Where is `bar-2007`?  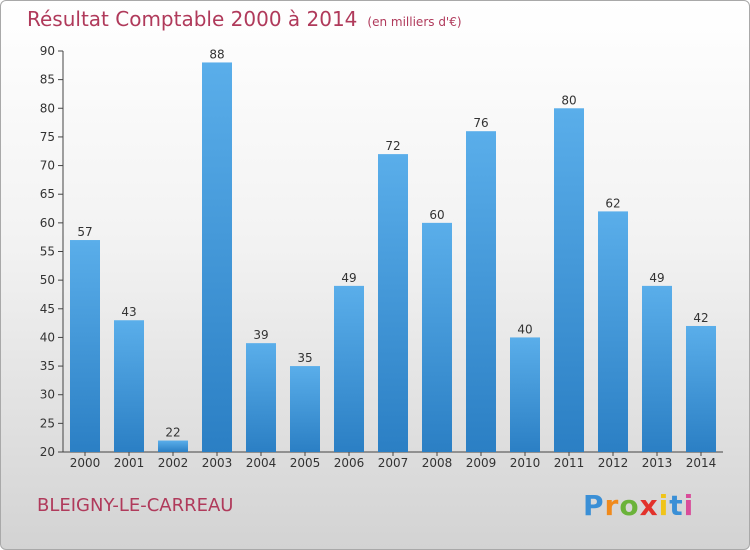
bar-2007 is located at coordinates (393, 303).